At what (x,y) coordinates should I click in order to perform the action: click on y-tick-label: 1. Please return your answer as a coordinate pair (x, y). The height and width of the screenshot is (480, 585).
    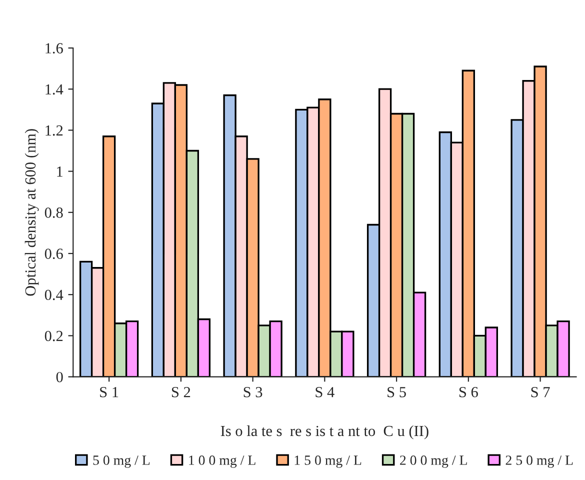
    Looking at the image, I should click on (59, 171).